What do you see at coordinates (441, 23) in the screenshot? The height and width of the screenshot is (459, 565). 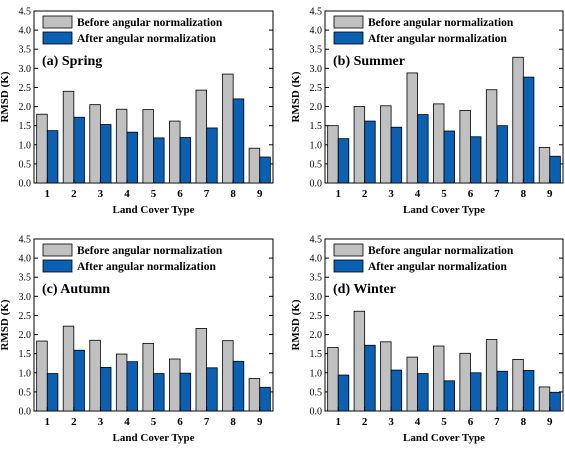 I see `legend-label-before: Before angular normalization` at bounding box center [441, 23].